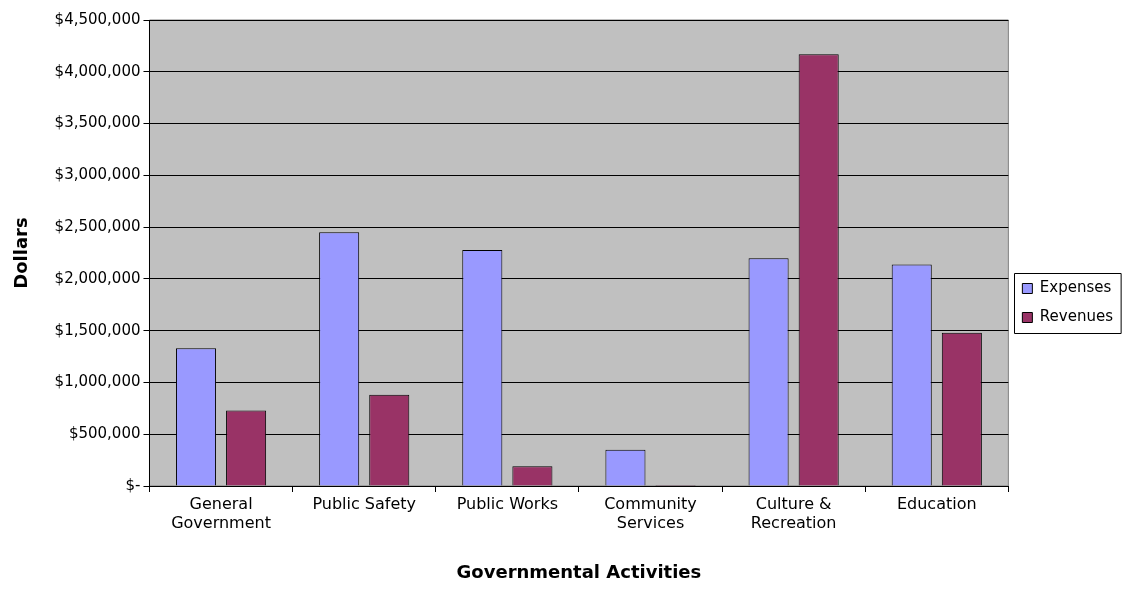 This screenshot has height=598, width=1141. Describe the element at coordinates (364, 503) in the screenshot. I see `x-tick-label: Public Safety` at that location.